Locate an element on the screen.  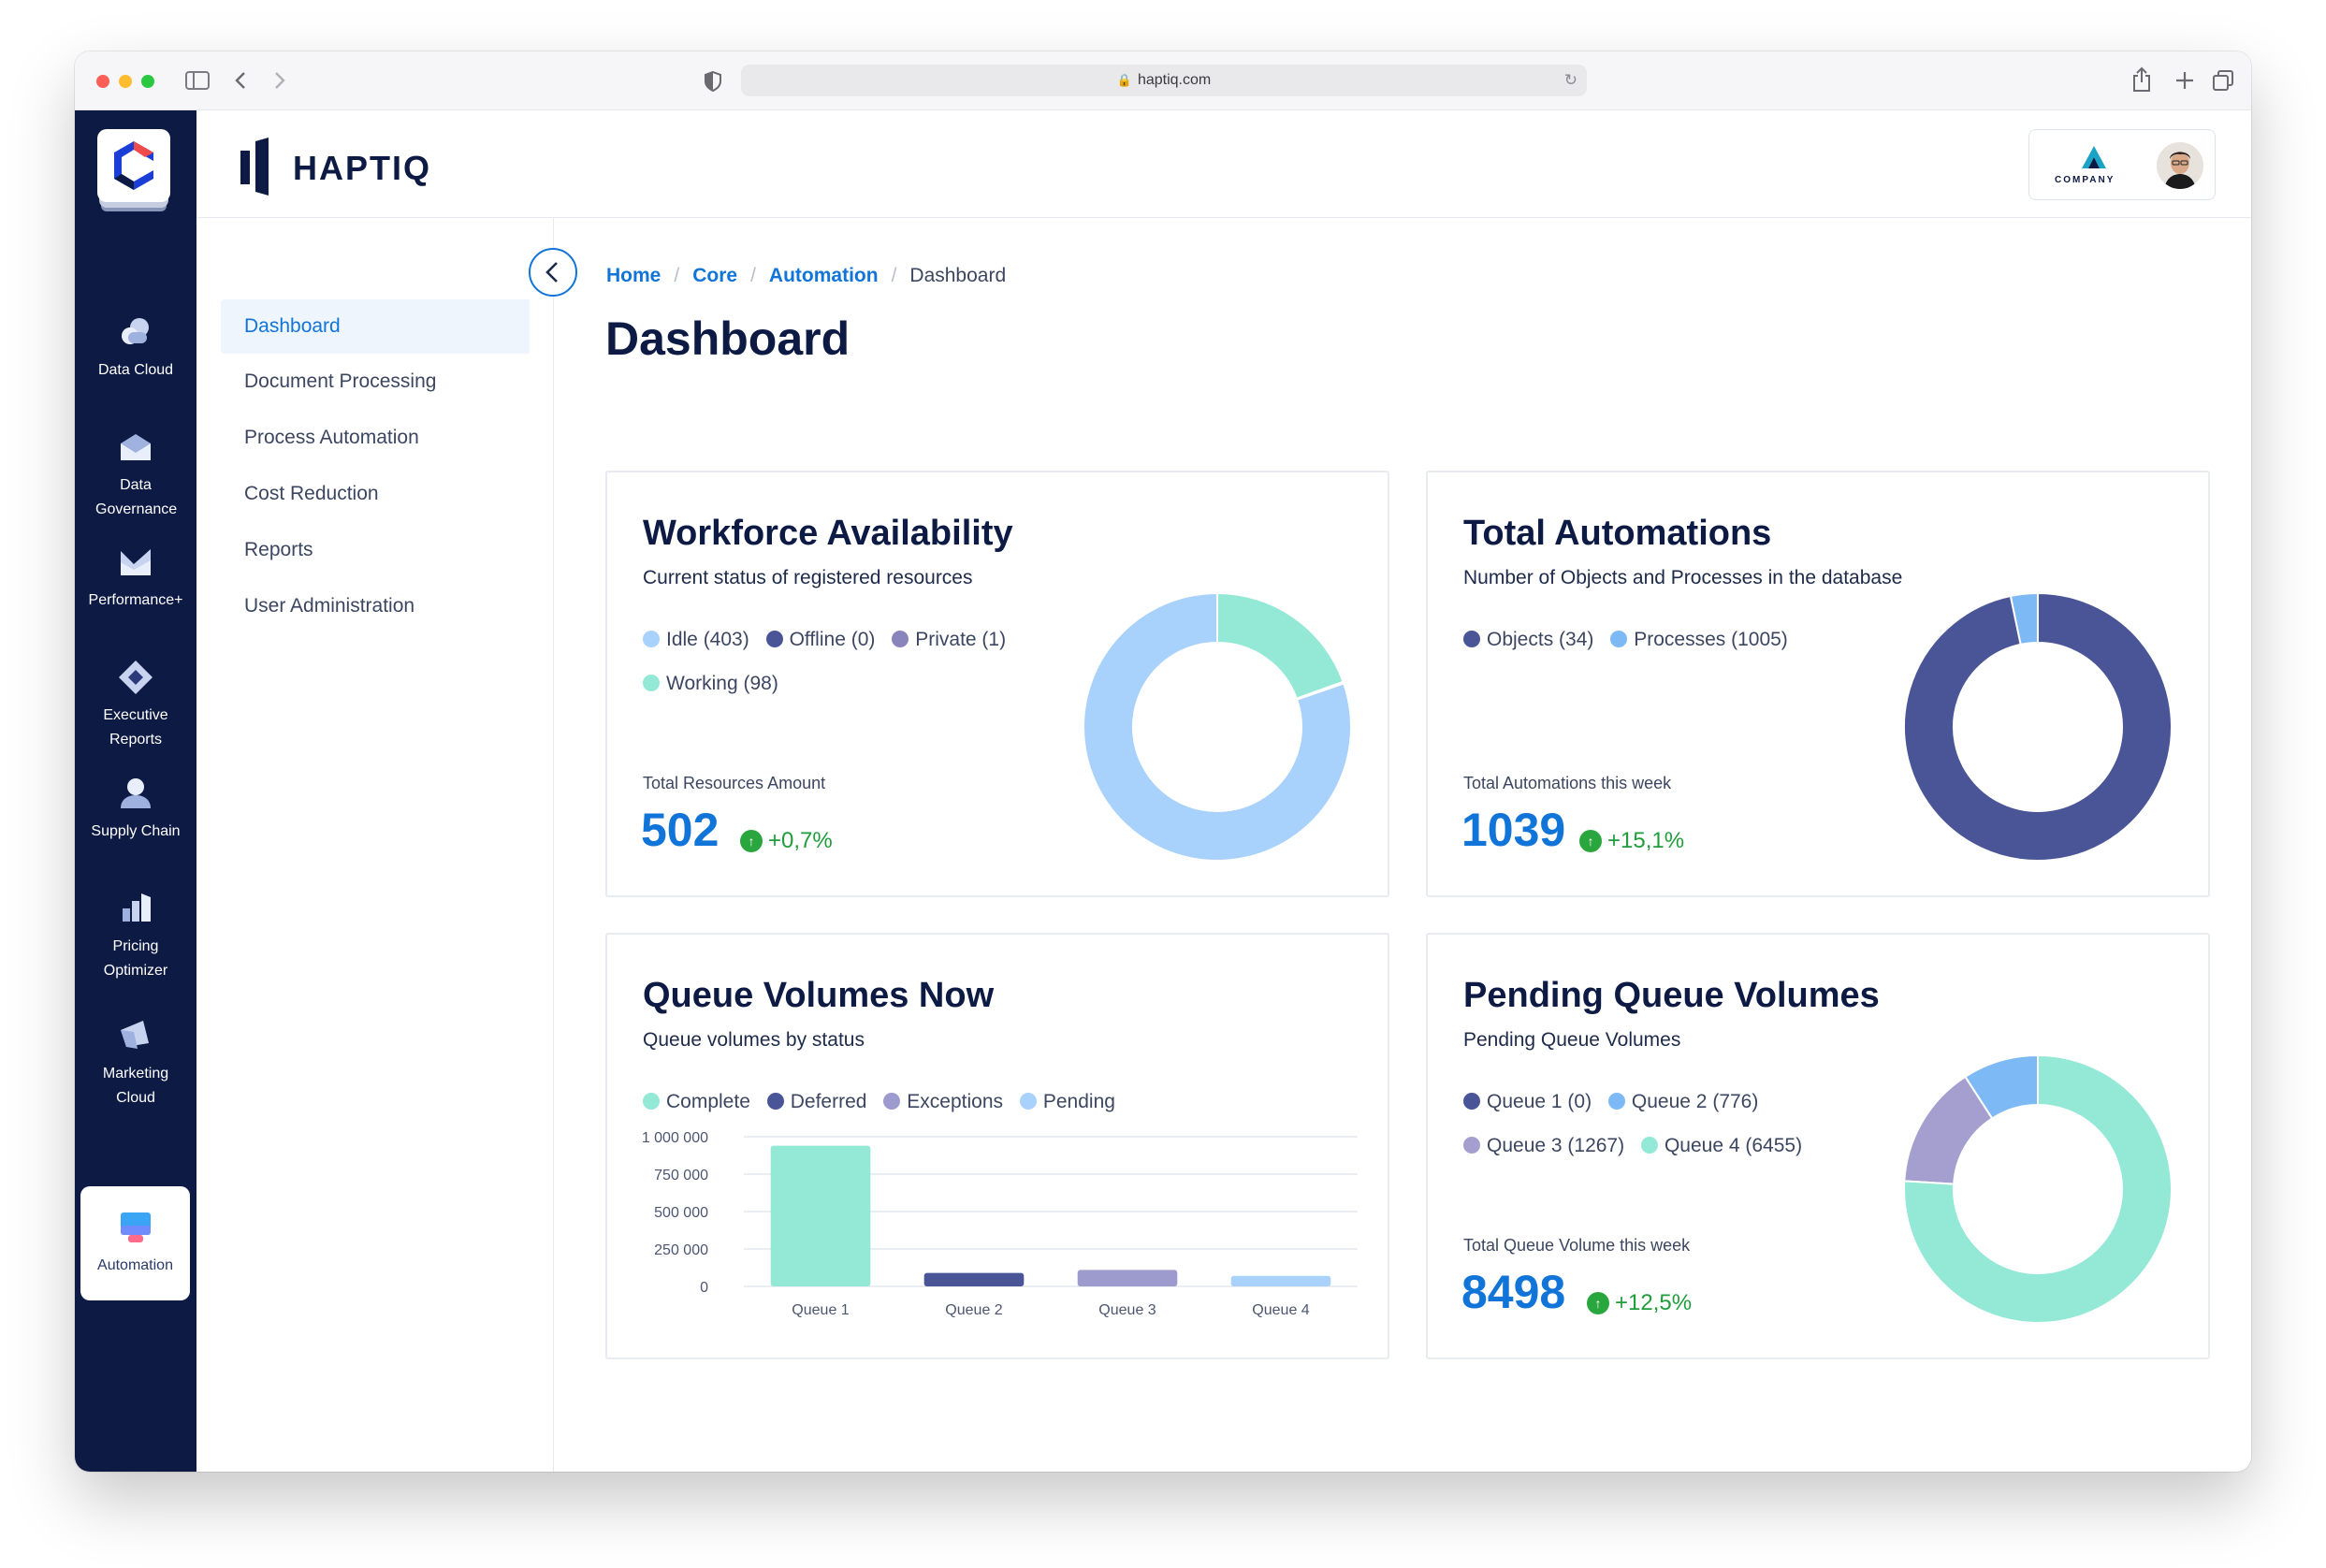
url-text: haptiq.com is located at coordinates (1174, 80).